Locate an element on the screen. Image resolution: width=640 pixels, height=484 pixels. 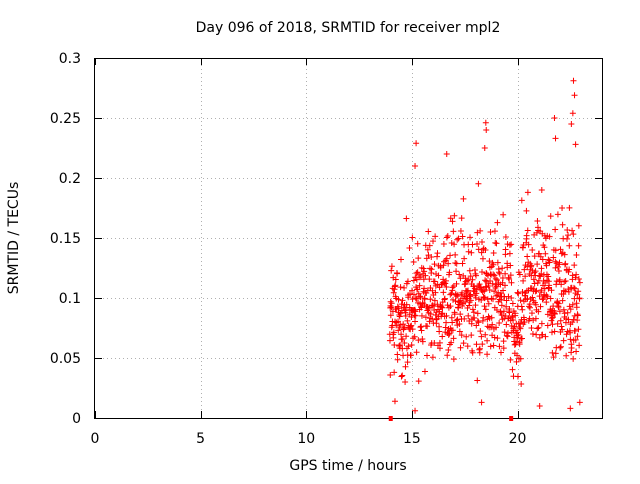
y-tick-label: 0.3 is located at coordinates (70, 59).